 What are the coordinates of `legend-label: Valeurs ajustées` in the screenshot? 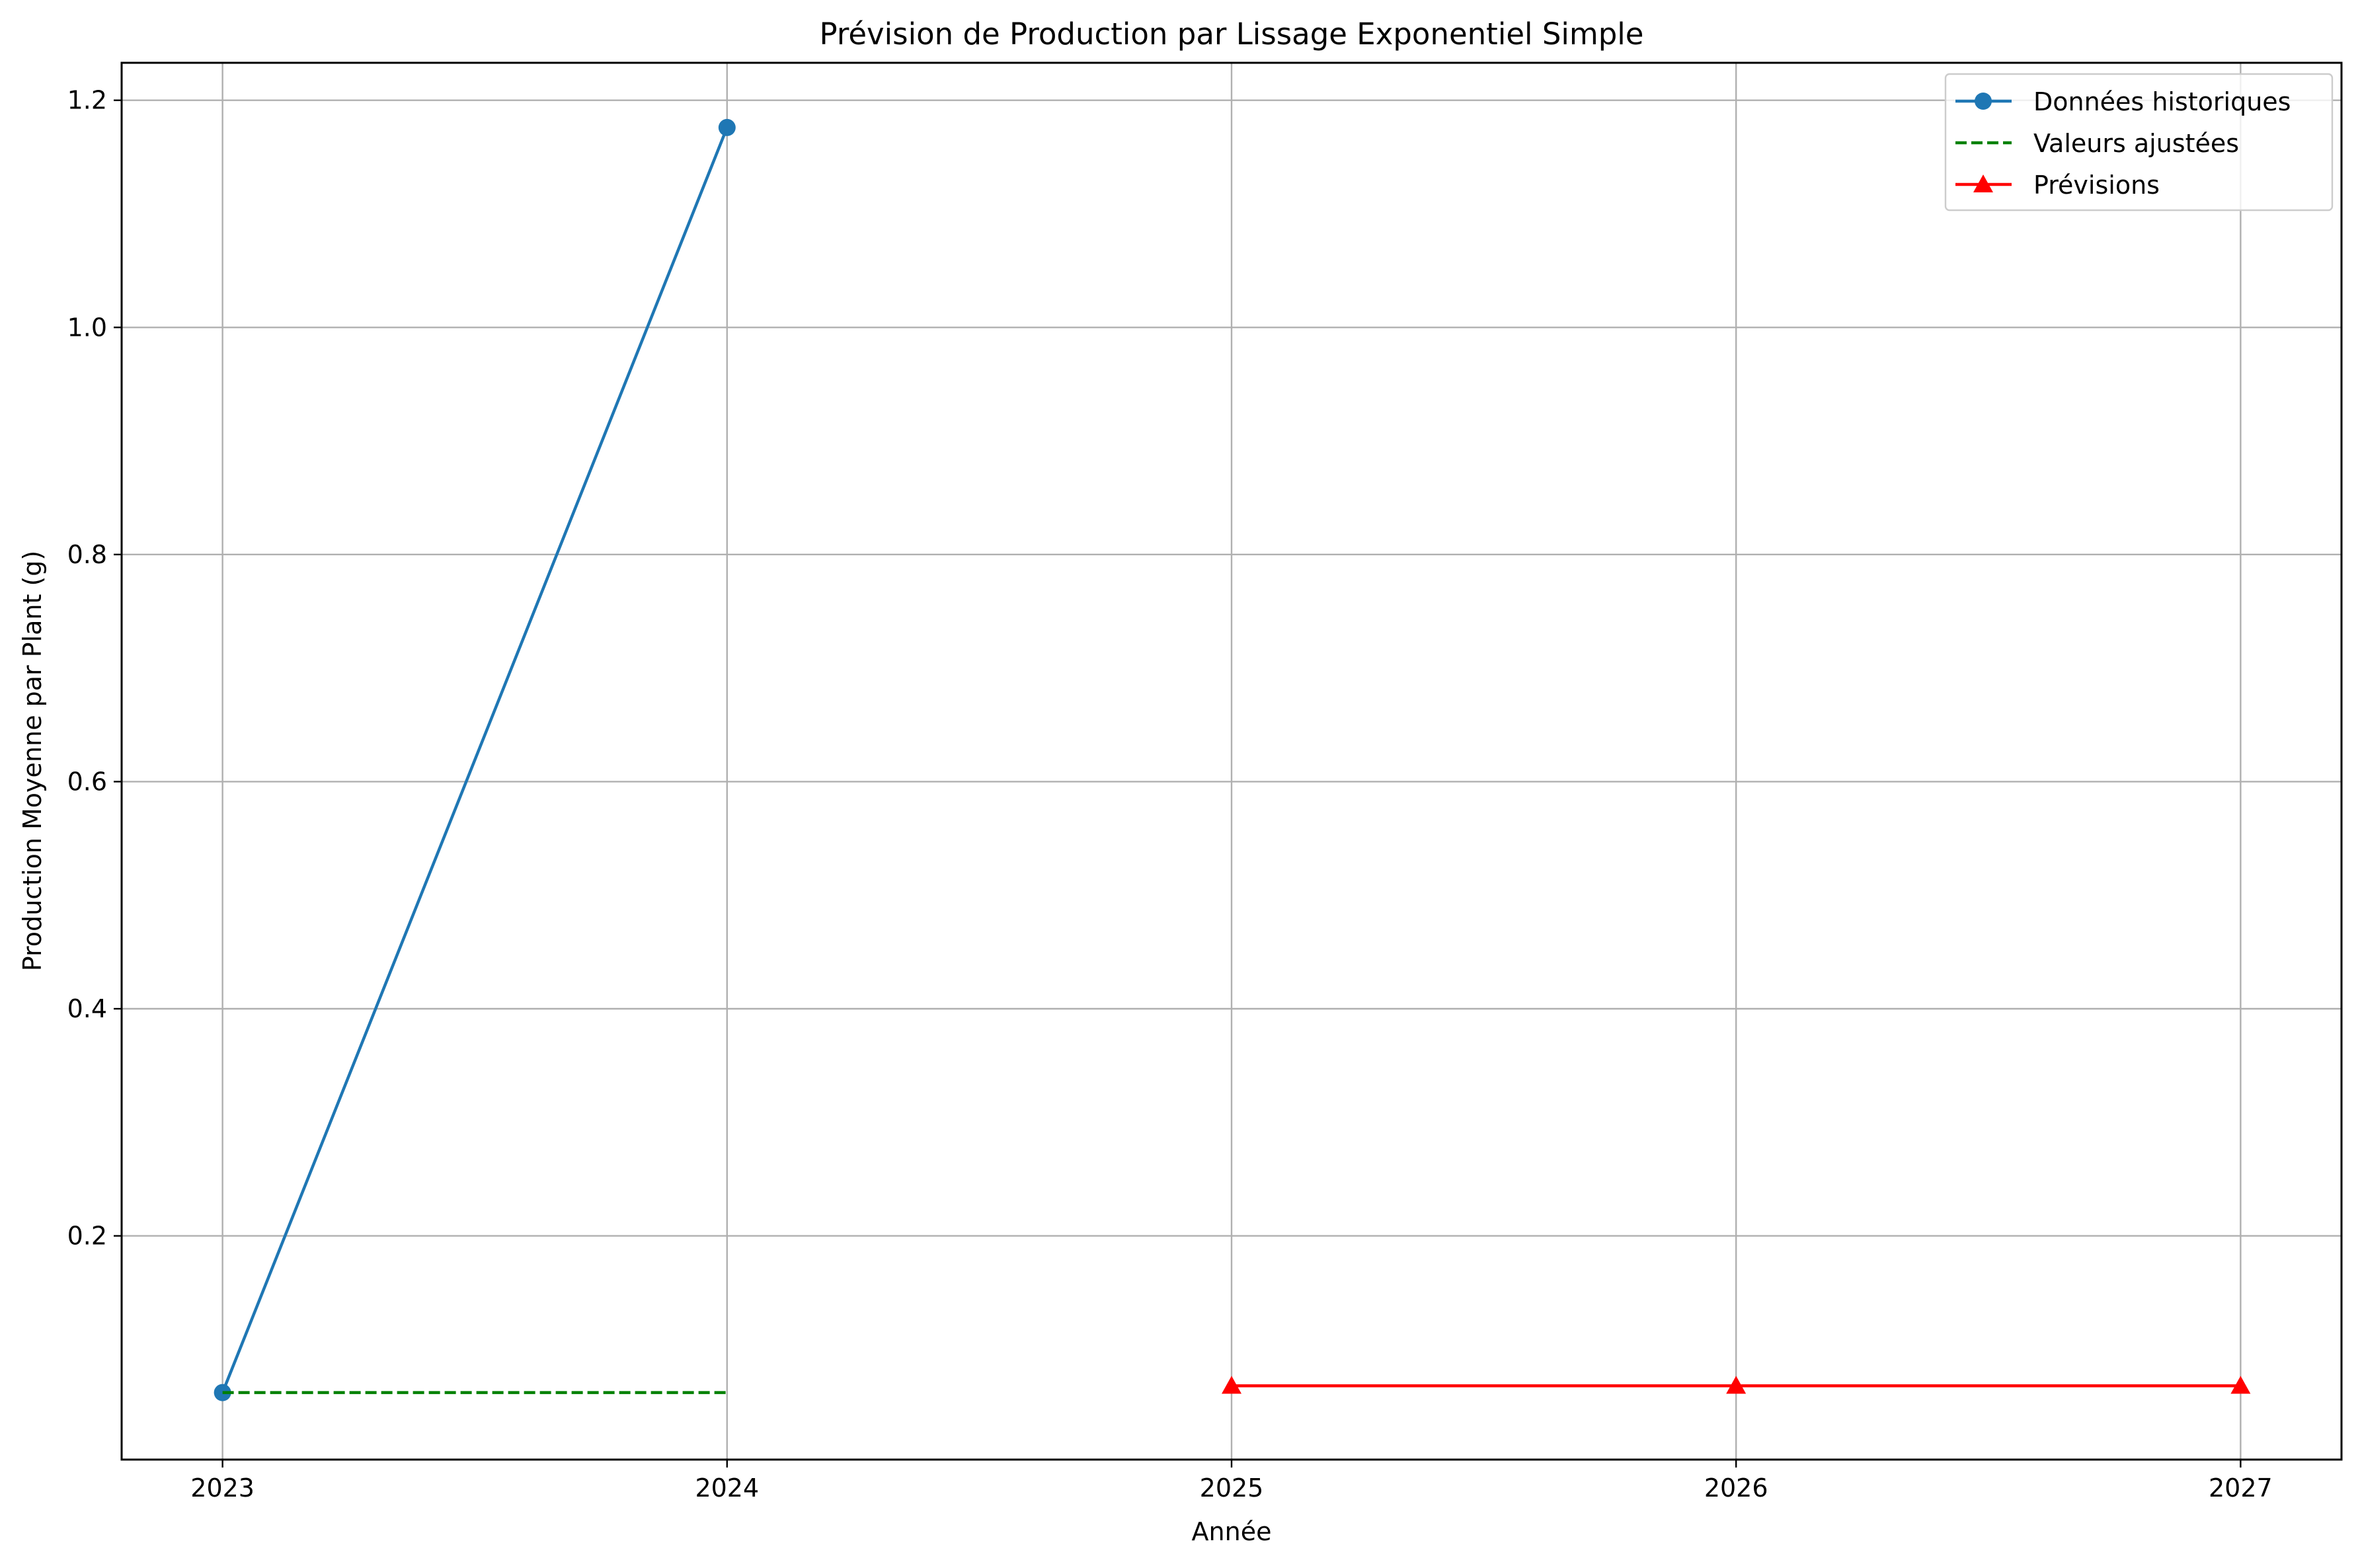 It's located at (2136, 143).